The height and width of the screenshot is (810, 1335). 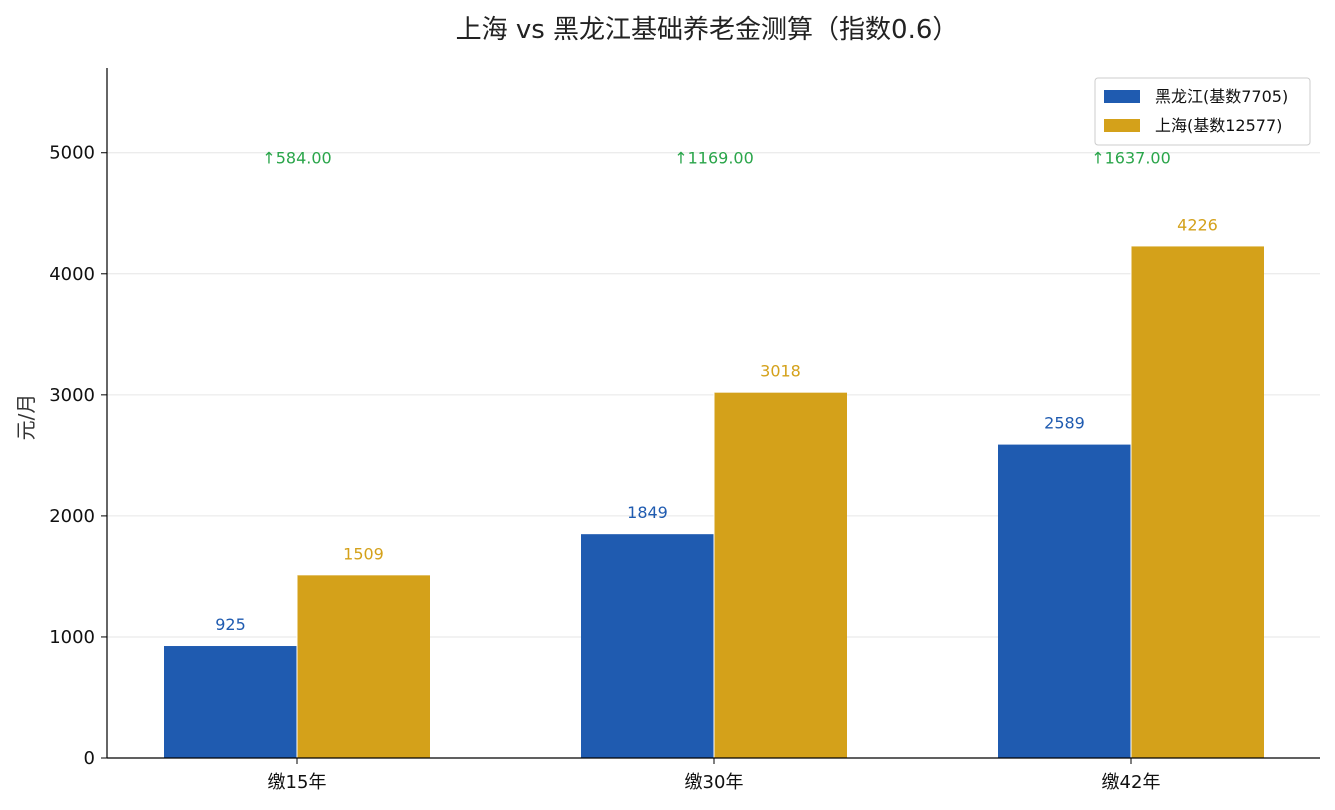 I want to click on x-tick-label: 缴30年, so click(x=714, y=782).